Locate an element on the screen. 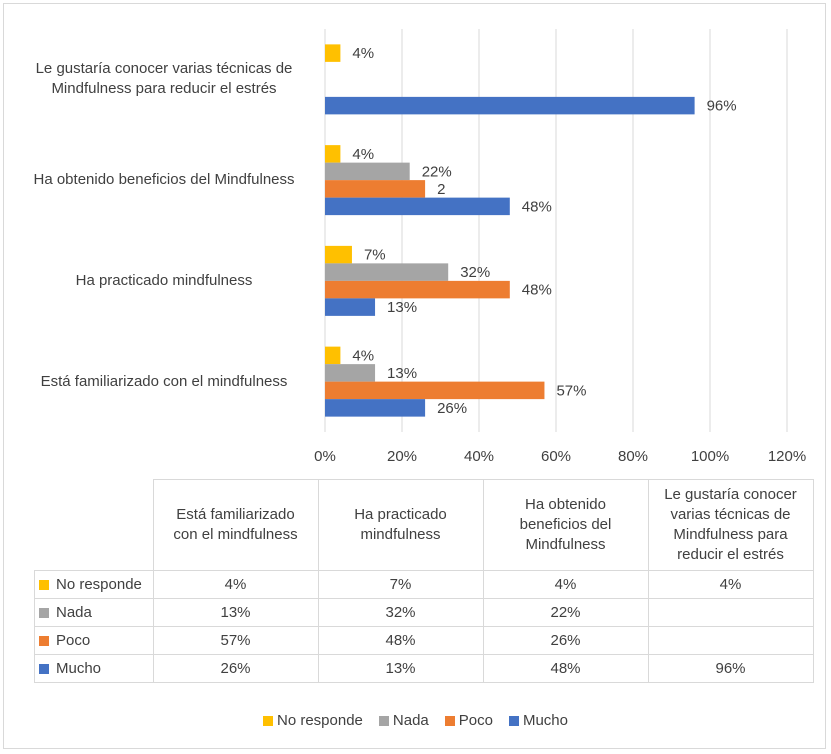  table-header-cell: Ha obtenido beneficios del Mindfulness is located at coordinates (565, 525).